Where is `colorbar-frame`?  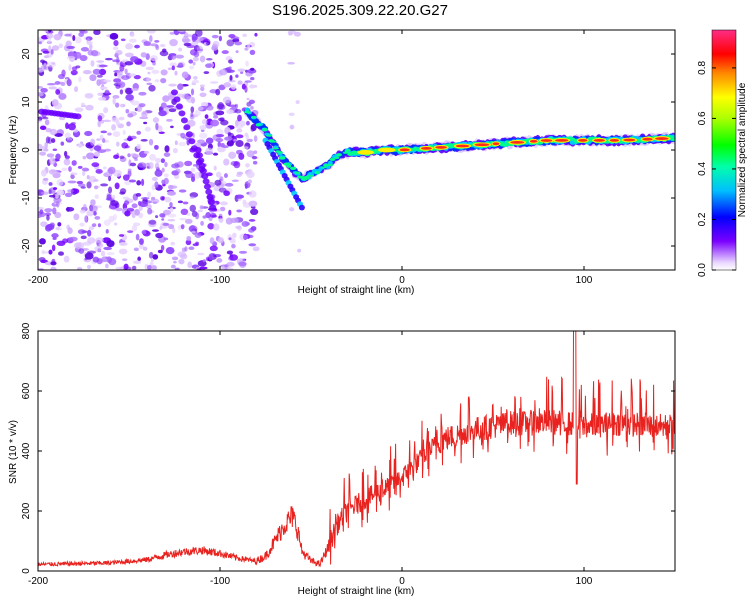 colorbar-frame is located at coordinates (724, 150).